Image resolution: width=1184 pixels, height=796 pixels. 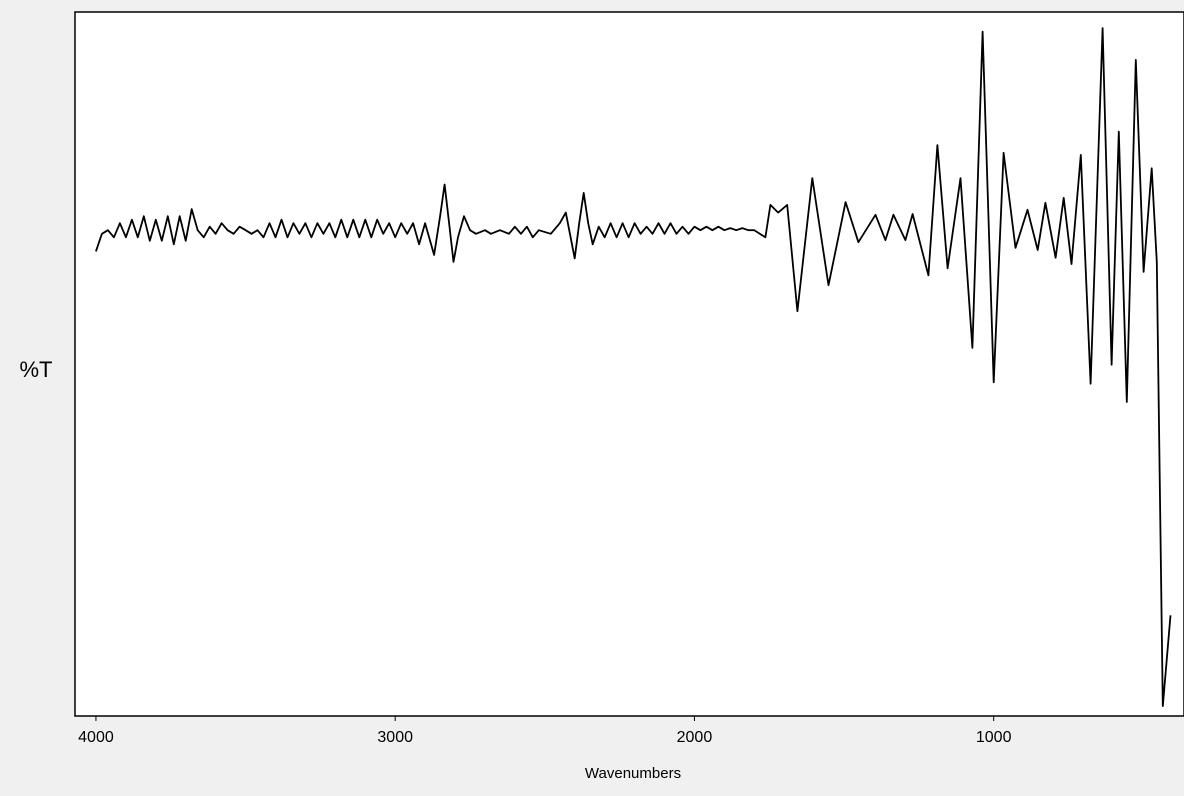 What do you see at coordinates (36, 369) in the screenshot?
I see `y-axis-label: %T` at bounding box center [36, 369].